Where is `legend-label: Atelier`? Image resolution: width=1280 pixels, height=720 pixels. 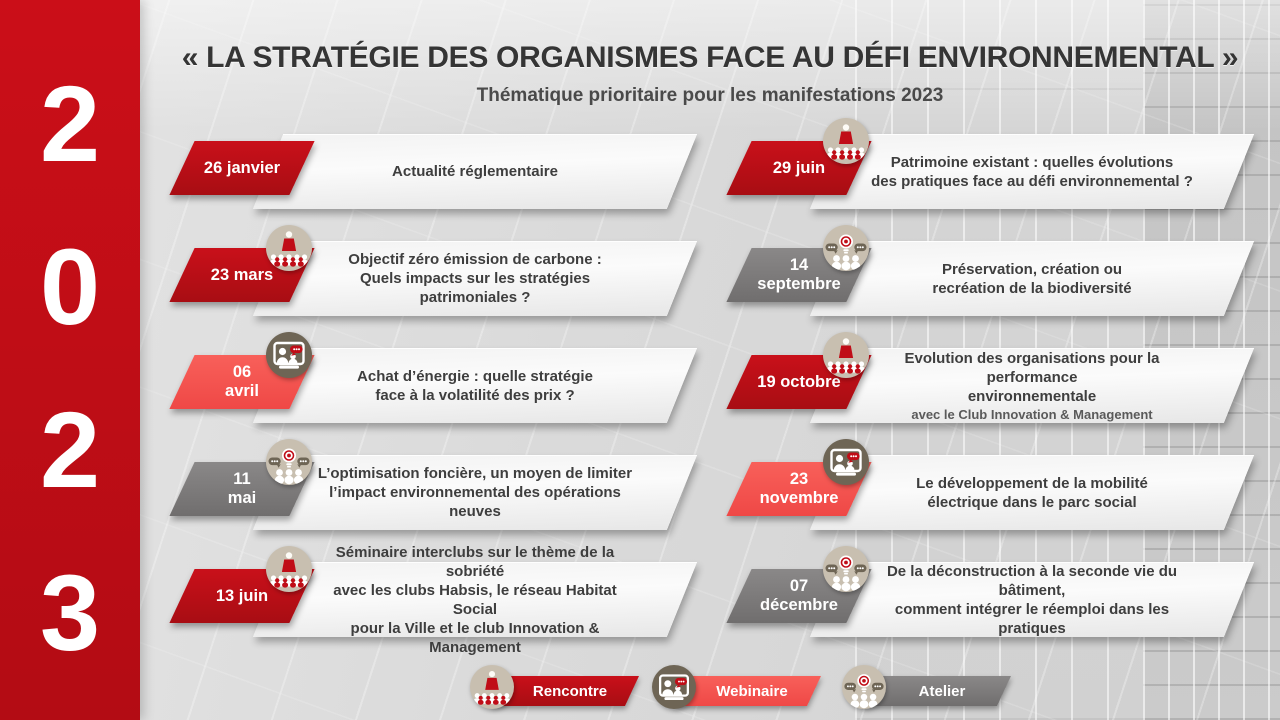 legend-label: Atelier is located at coordinates (942, 691).